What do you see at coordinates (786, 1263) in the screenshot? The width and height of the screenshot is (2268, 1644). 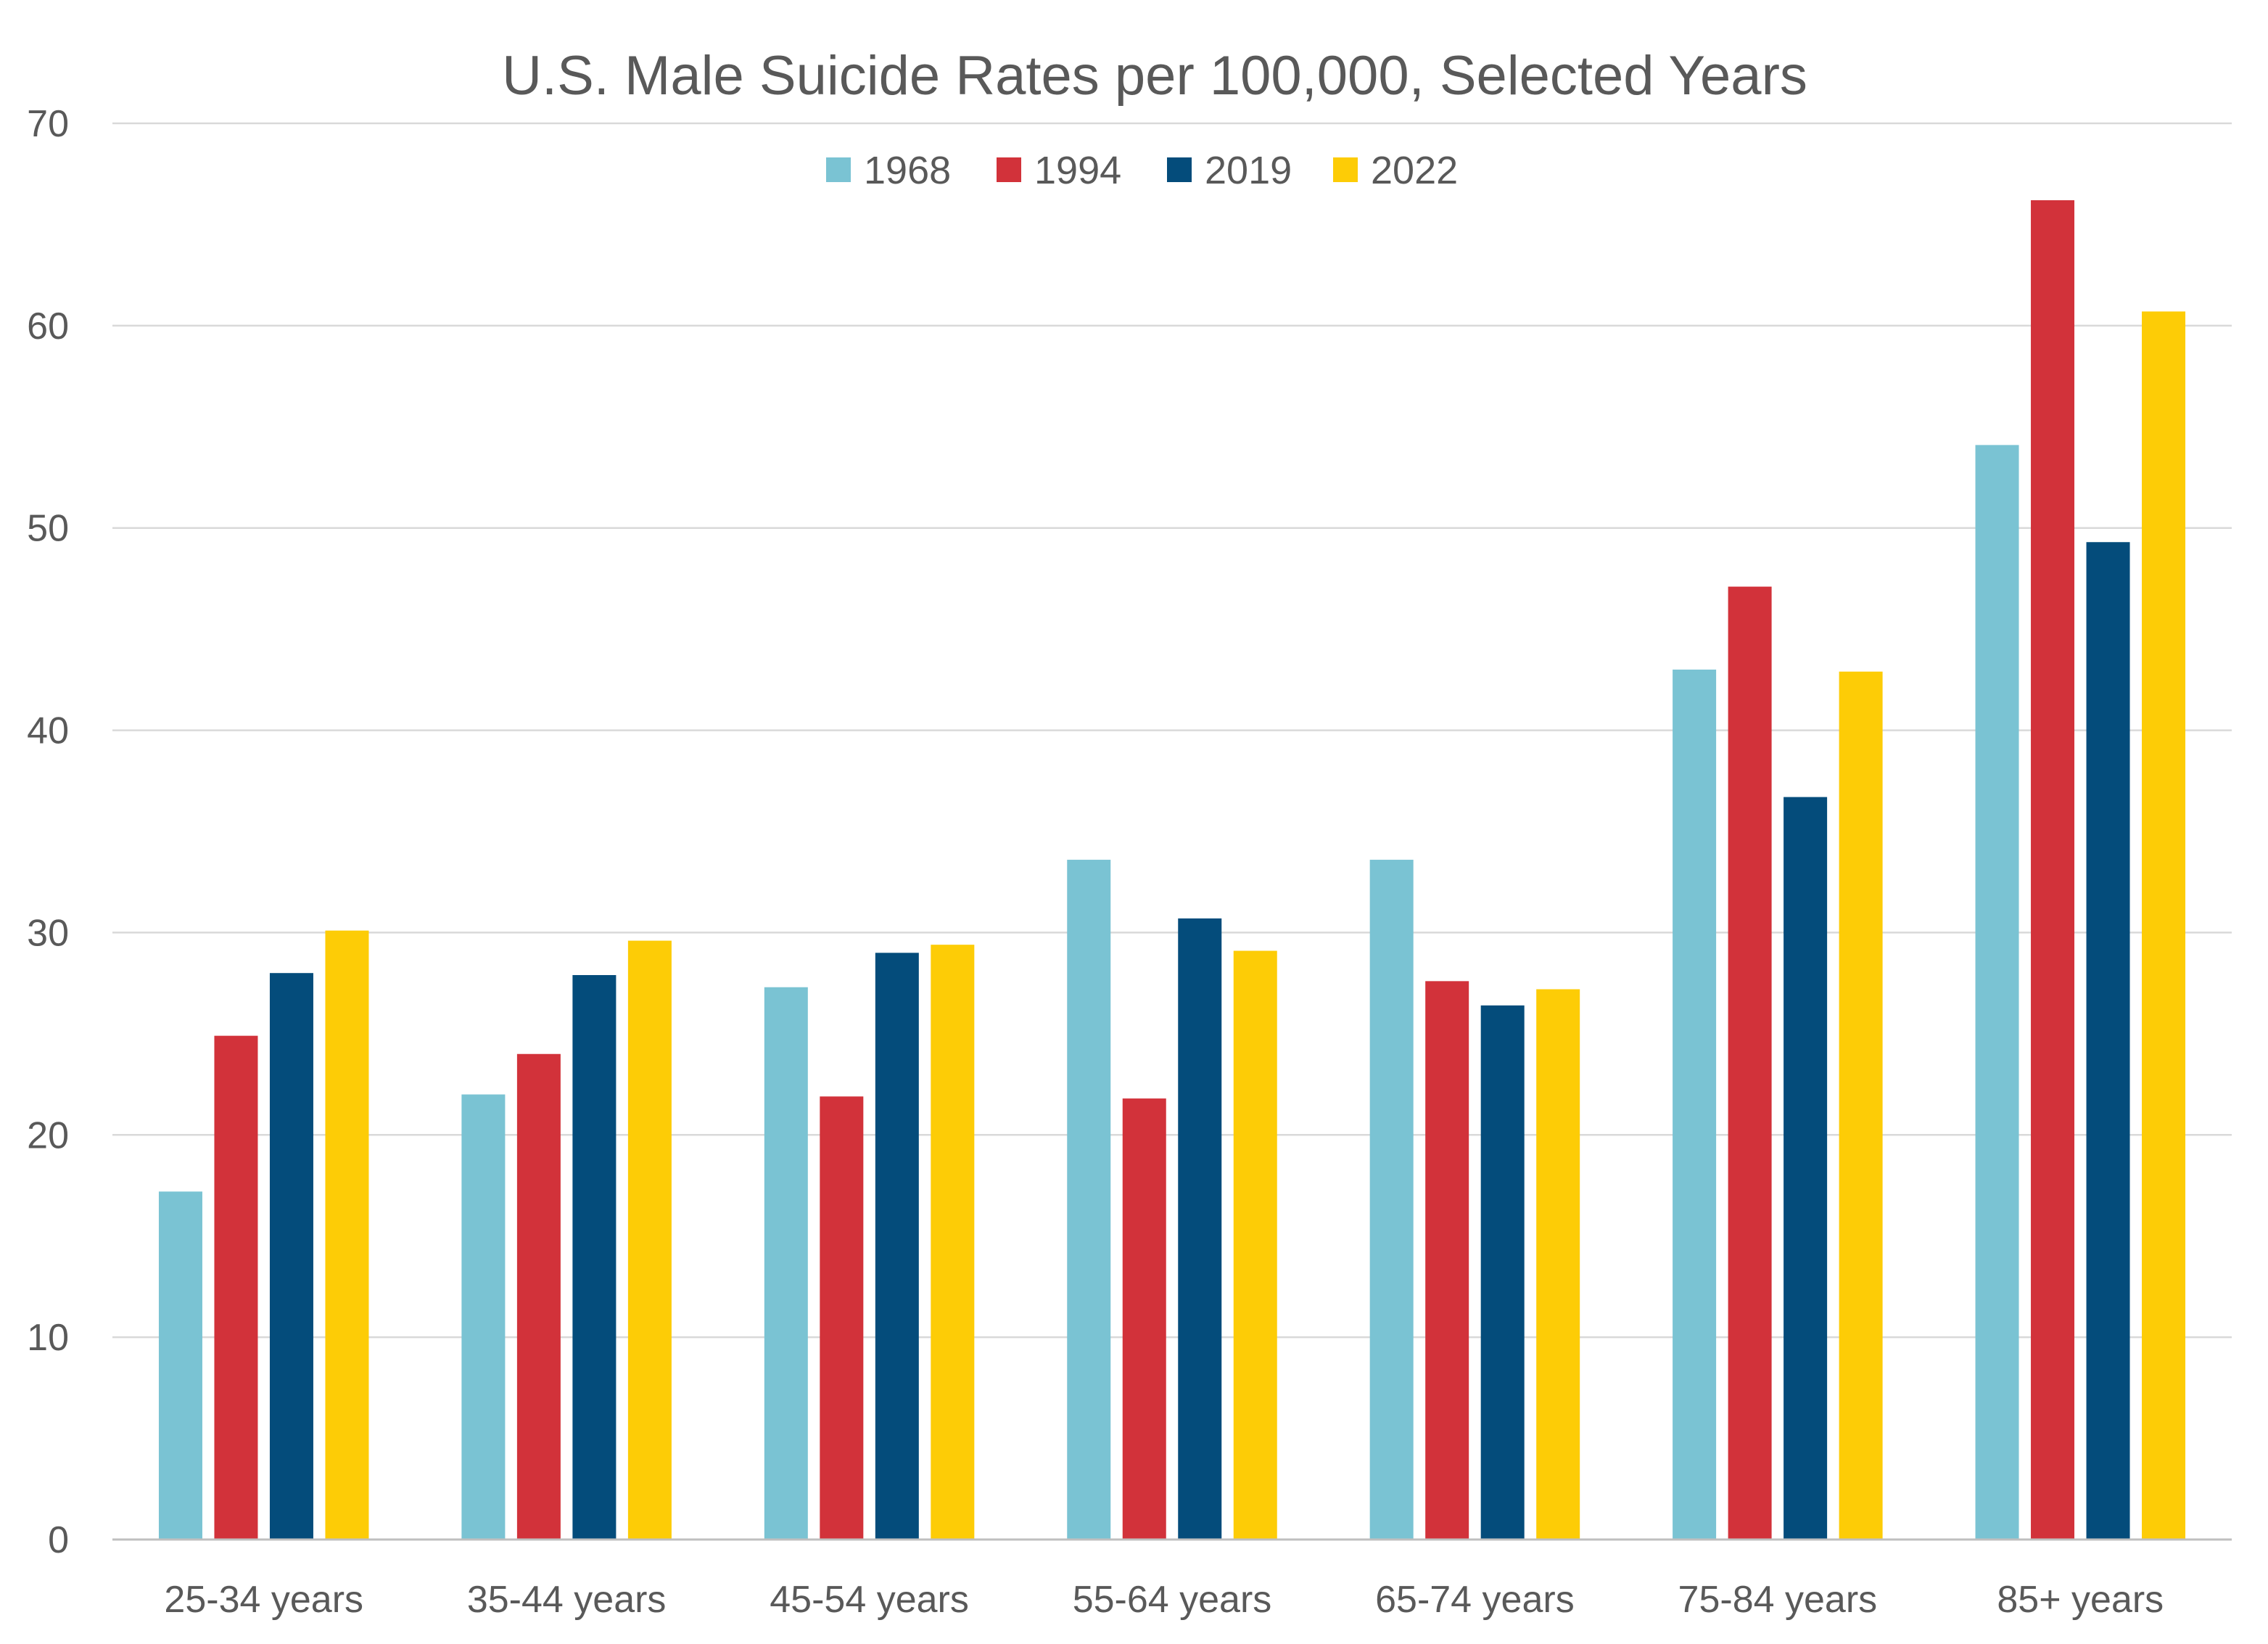 I see `bar-1968-45-54-years` at bounding box center [786, 1263].